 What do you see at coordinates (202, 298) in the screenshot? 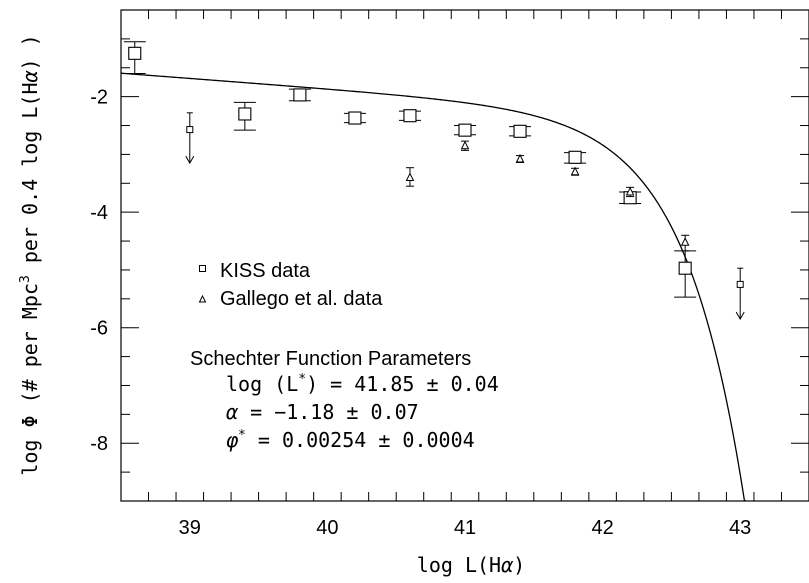
I see `legend-triangle-marker` at bounding box center [202, 298].